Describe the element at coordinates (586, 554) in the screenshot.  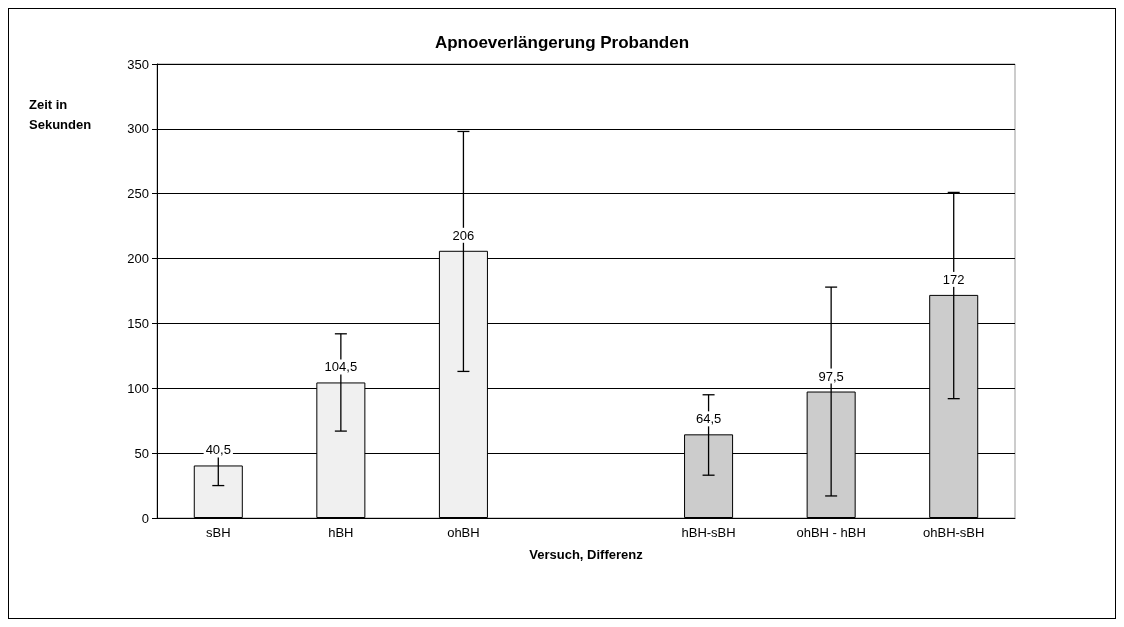
I see `x-axis-title: Versuch, Differenz` at that location.